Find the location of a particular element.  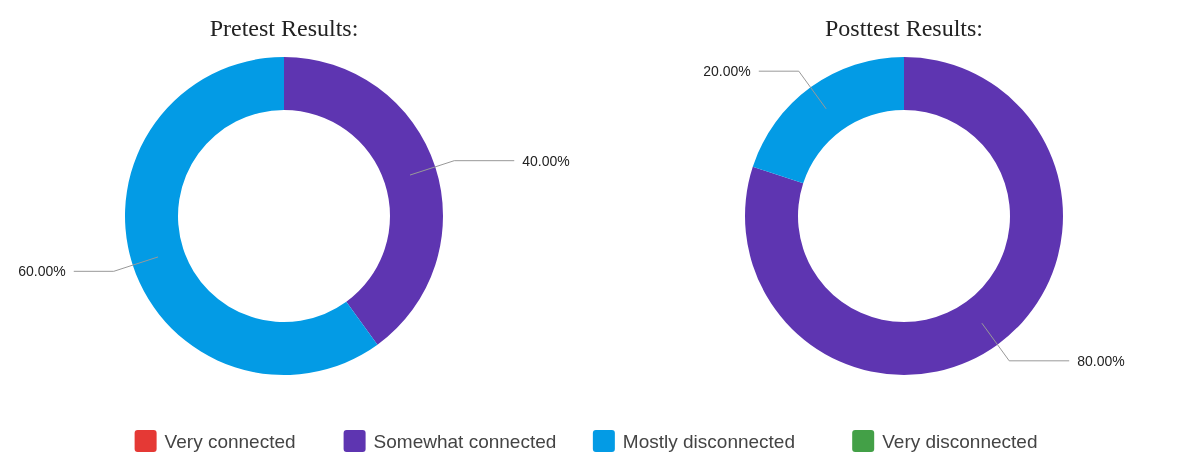

legend-label: Very disconnected is located at coordinates (960, 441).